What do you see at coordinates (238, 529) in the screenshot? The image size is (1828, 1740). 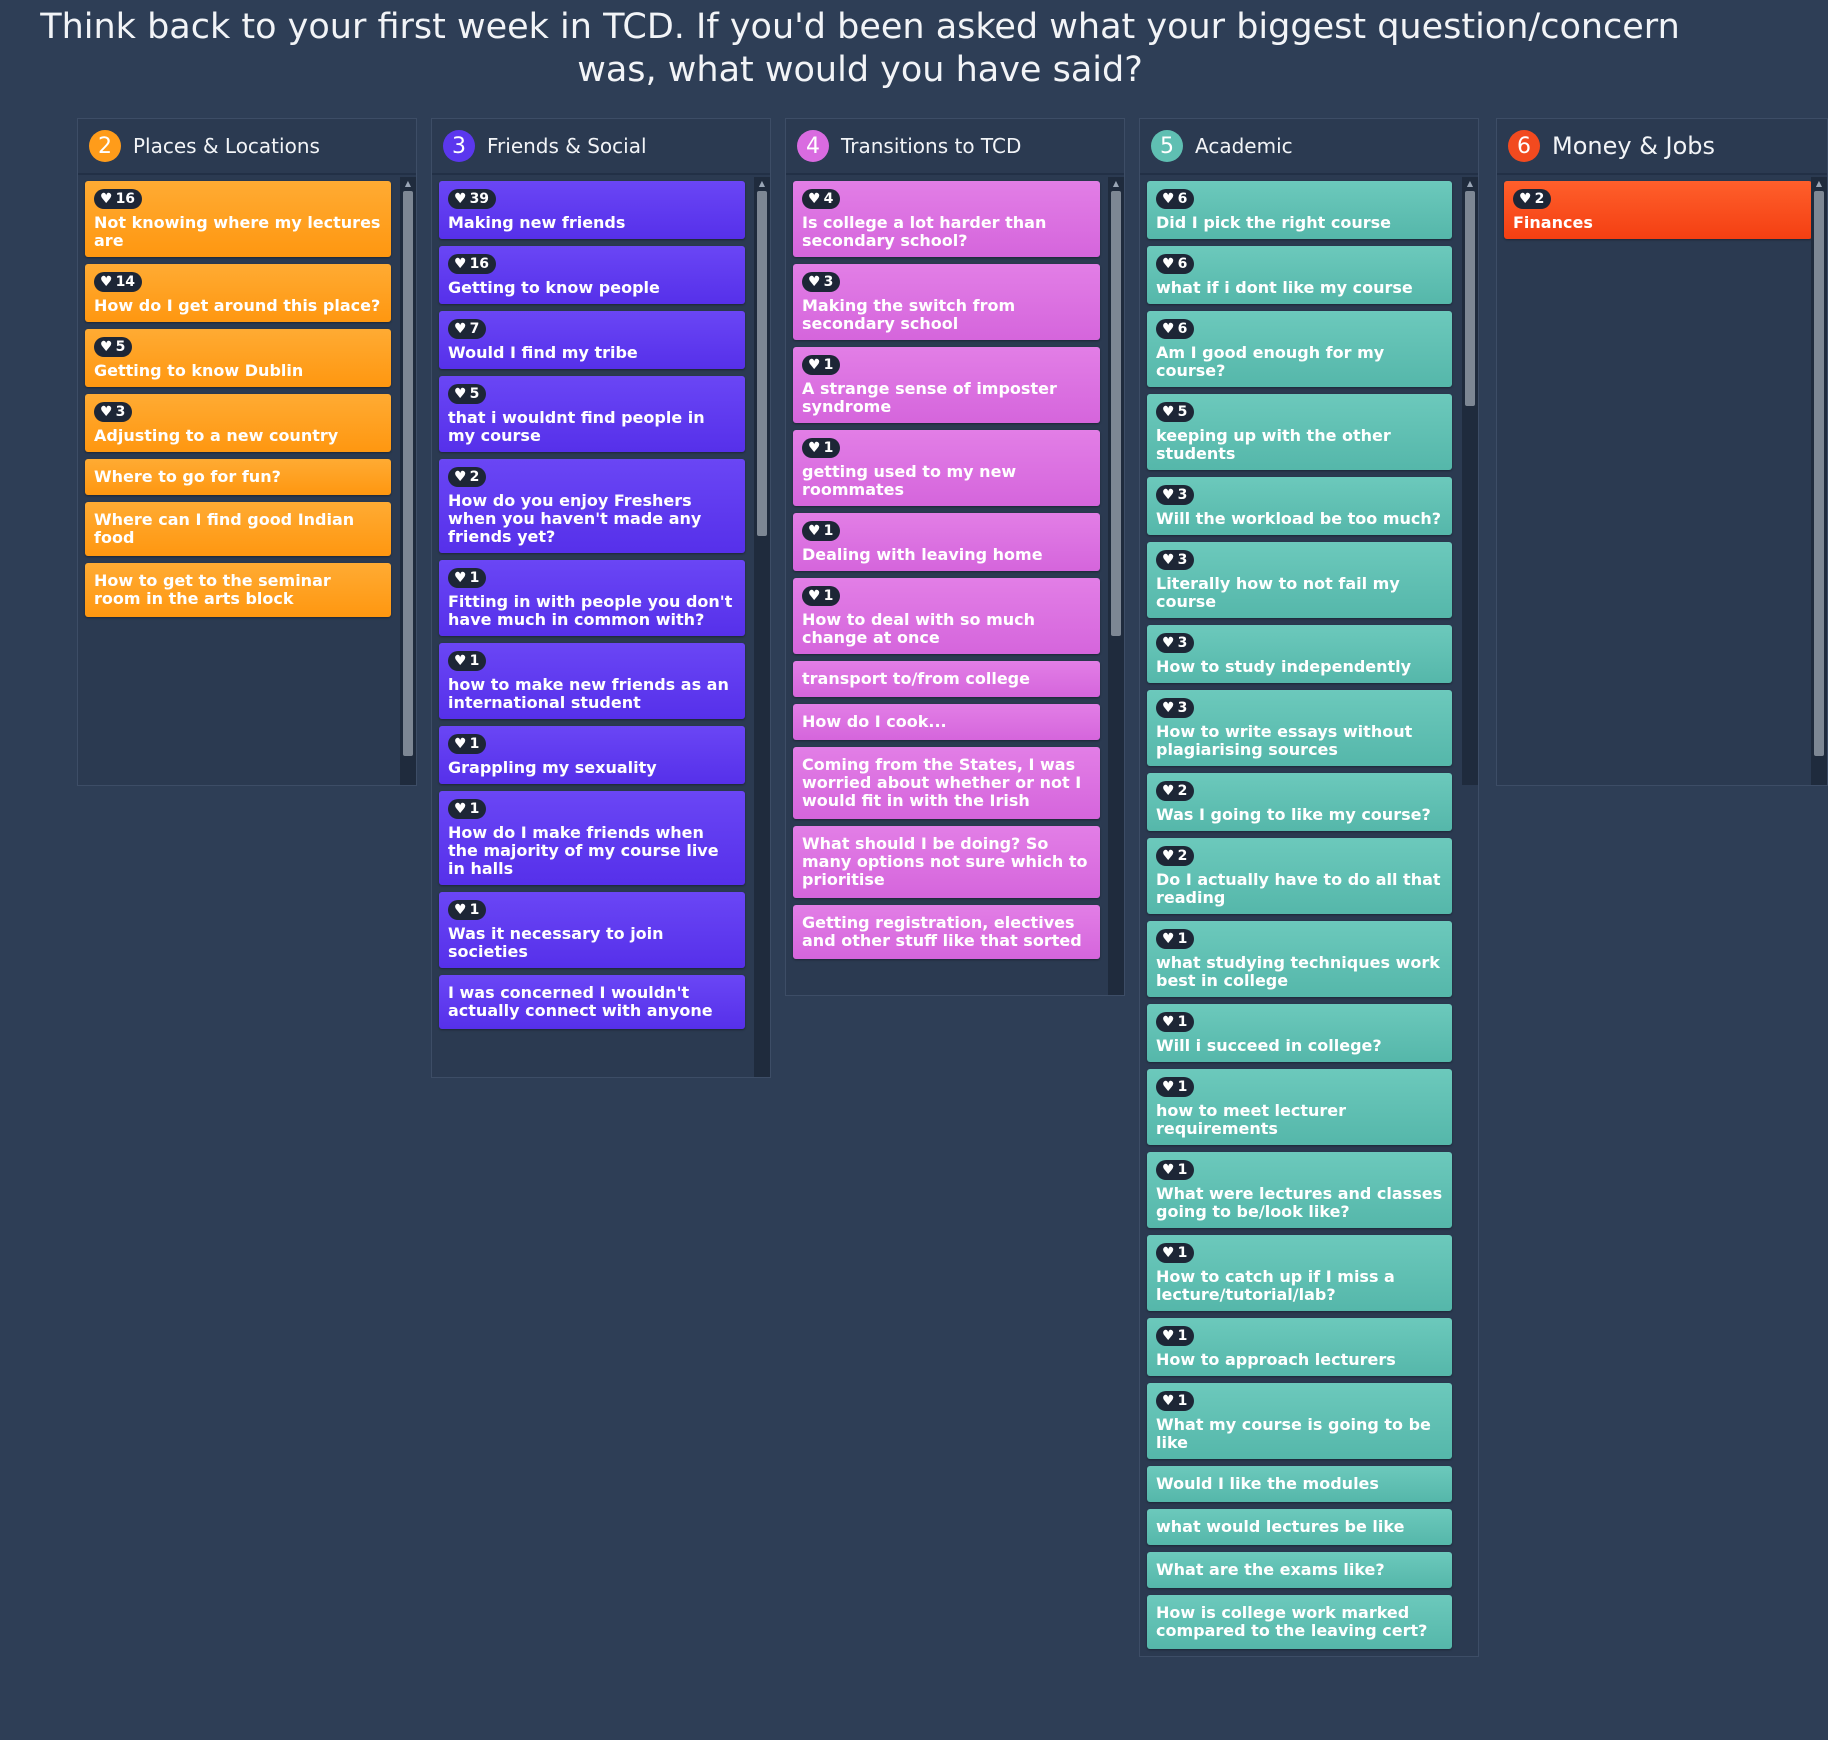 I see `idea-card: Where can I find good Indian food` at bounding box center [238, 529].